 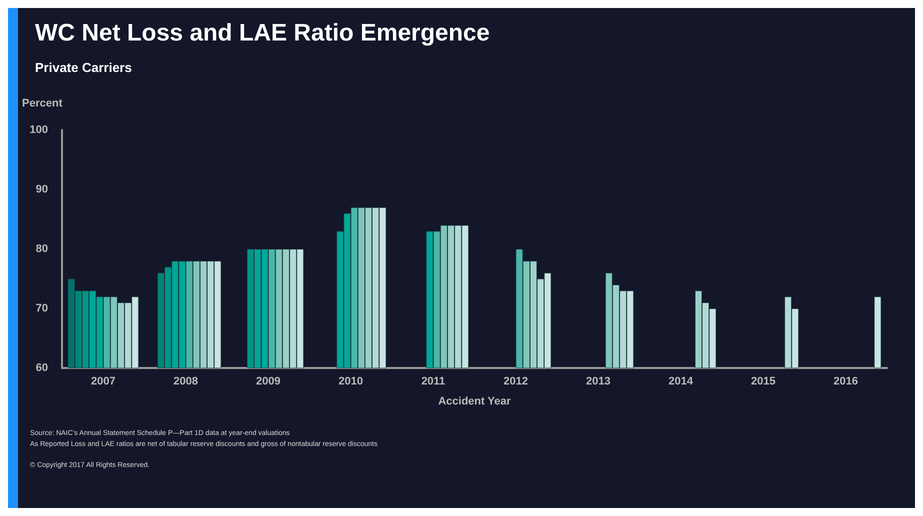 What do you see at coordinates (763, 382) in the screenshot?
I see `x-tick-label: 2015` at bounding box center [763, 382].